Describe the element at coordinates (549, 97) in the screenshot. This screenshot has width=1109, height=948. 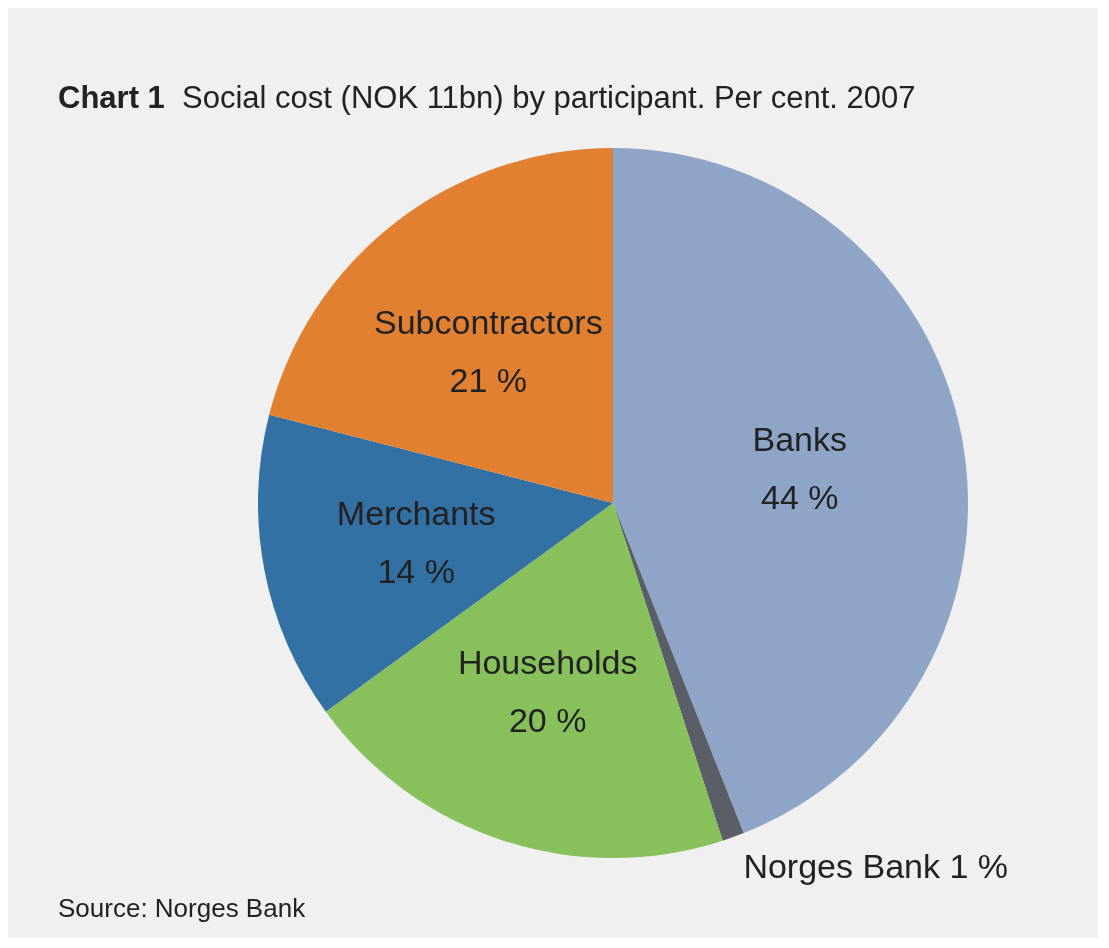
I see `chart-subtitle: Social cost (NOK 11bn) by participant. Per cent. 2007` at that location.